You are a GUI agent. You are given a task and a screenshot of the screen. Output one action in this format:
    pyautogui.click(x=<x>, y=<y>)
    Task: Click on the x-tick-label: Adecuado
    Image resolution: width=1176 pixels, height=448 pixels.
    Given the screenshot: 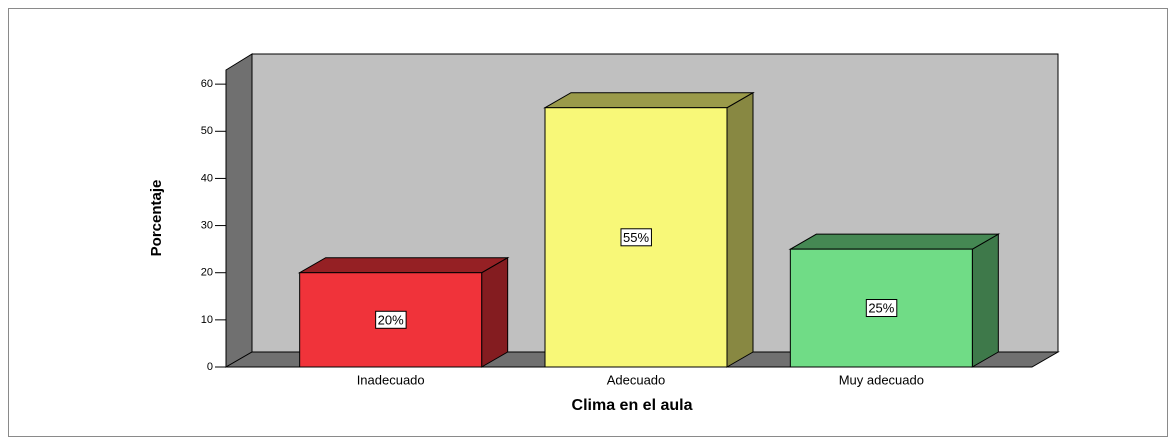 What is the action you would take?
    pyautogui.click(x=636, y=379)
    